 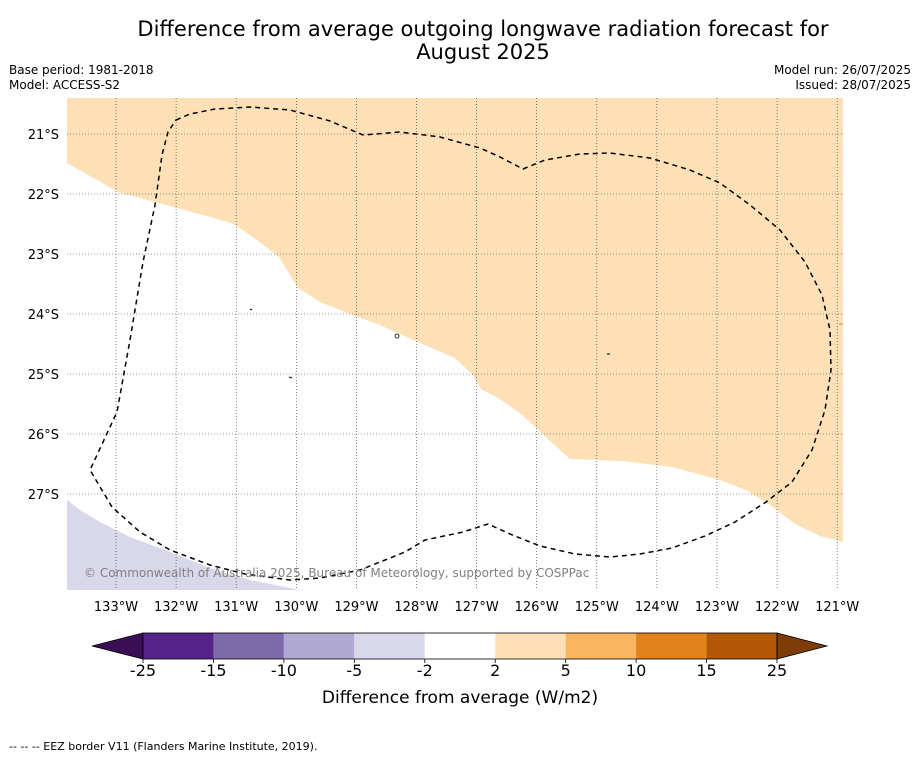 I want to click on meta-left: Base period: 1981-2018 Model: ACCESS-S2, so click(x=81, y=78).